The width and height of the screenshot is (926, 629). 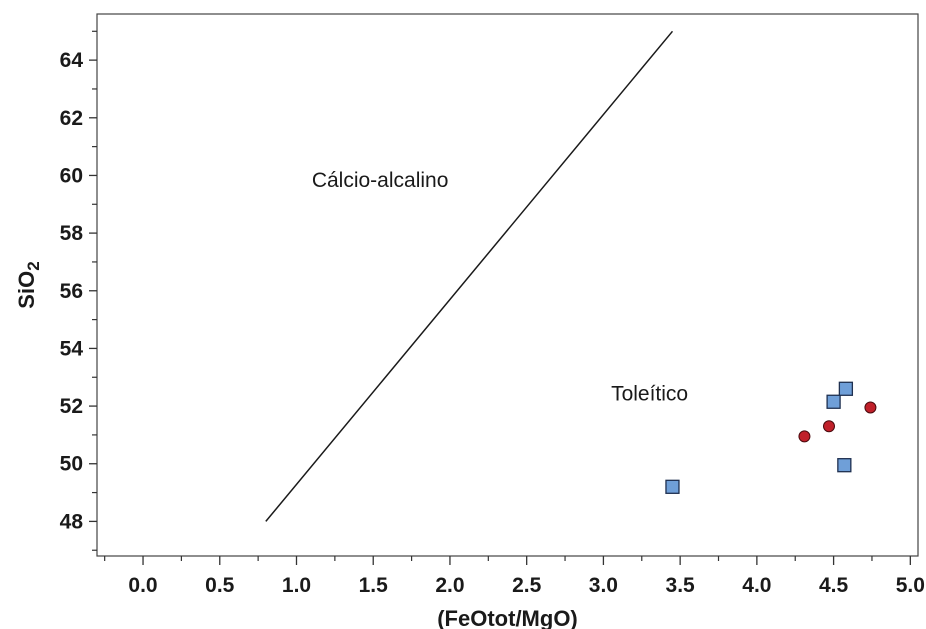 I want to click on x-tick-label: 0.0, so click(x=142, y=585).